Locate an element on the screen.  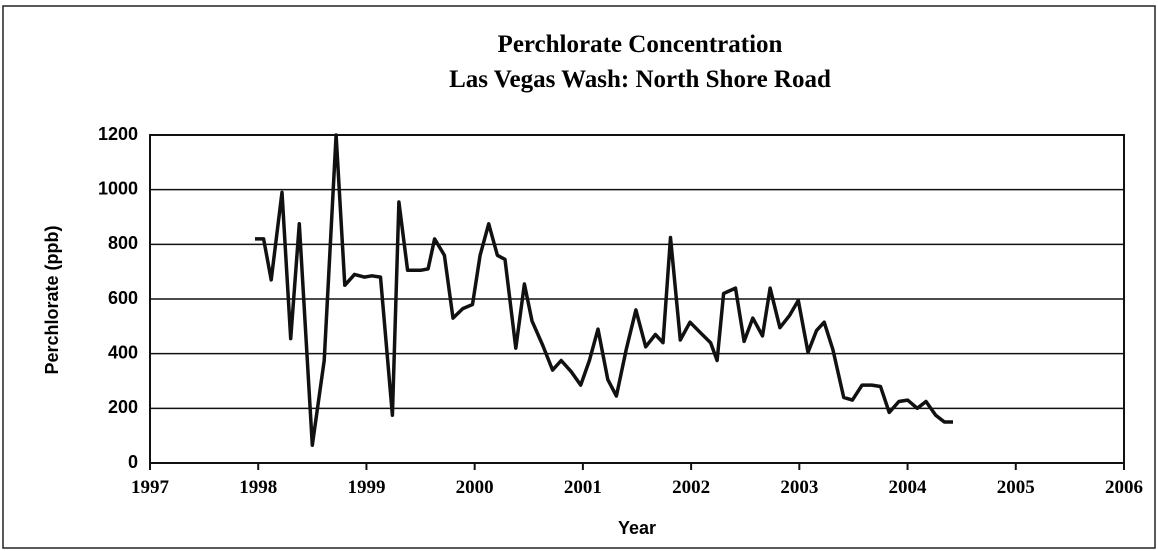
y-tick-label: 800 is located at coordinates (123, 243).